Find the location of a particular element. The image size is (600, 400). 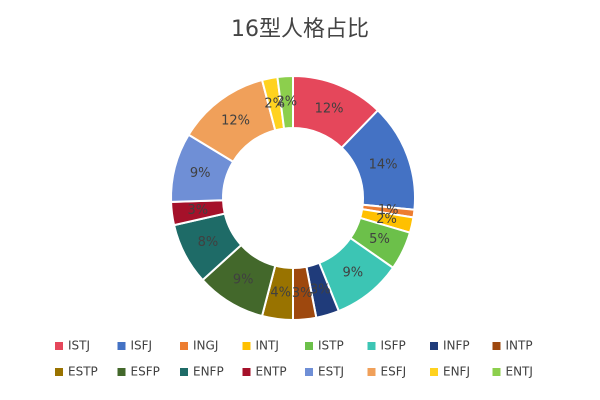

legend-label: ISTJ is located at coordinates (79, 346).